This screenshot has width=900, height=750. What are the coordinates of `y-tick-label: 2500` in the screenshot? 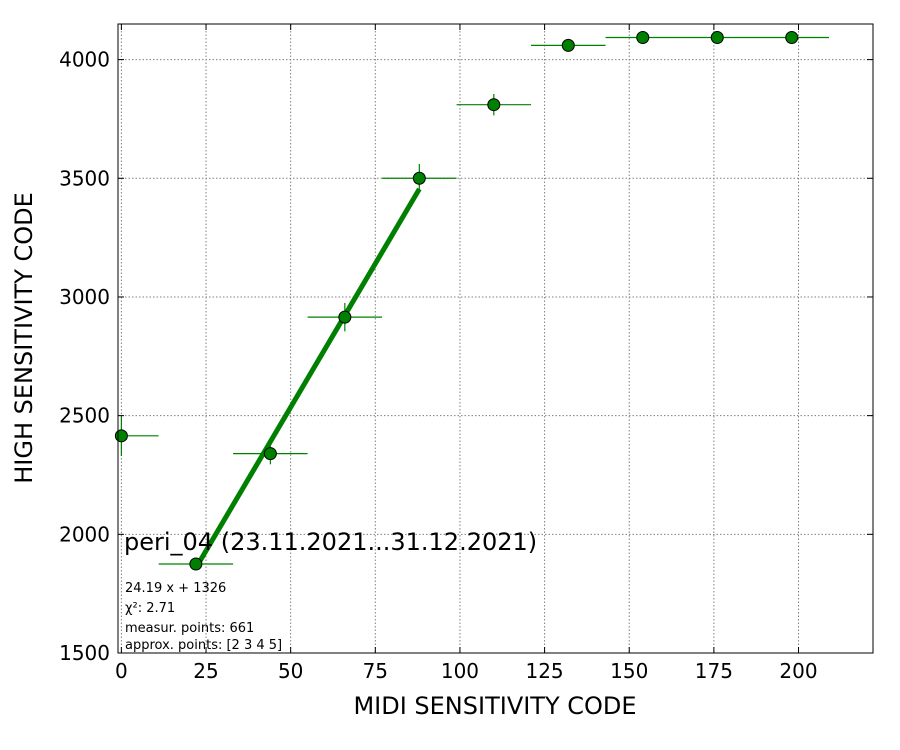 It's located at (84, 416).